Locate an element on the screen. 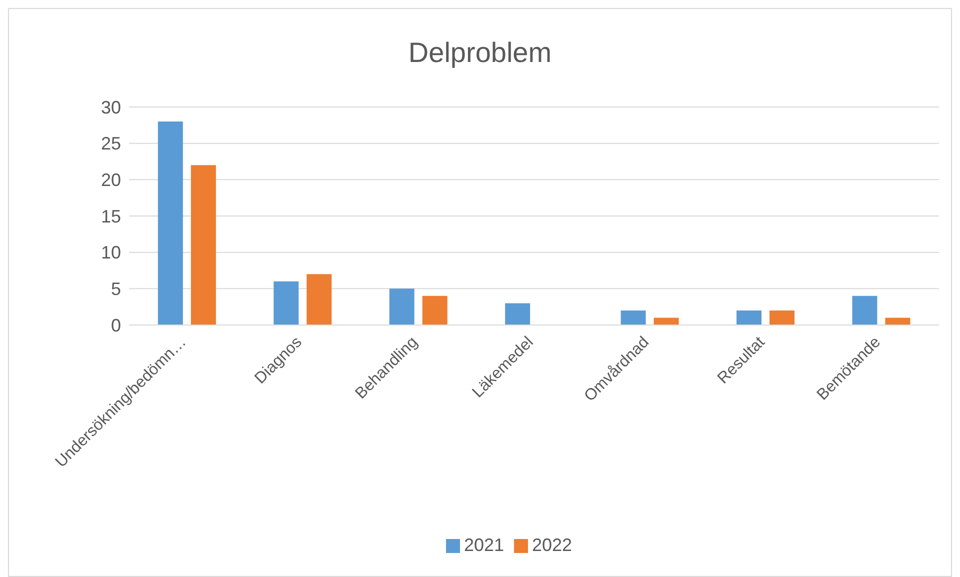 The width and height of the screenshot is (960, 577). y-tick-label: 20 is located at coordinates (110, 180).